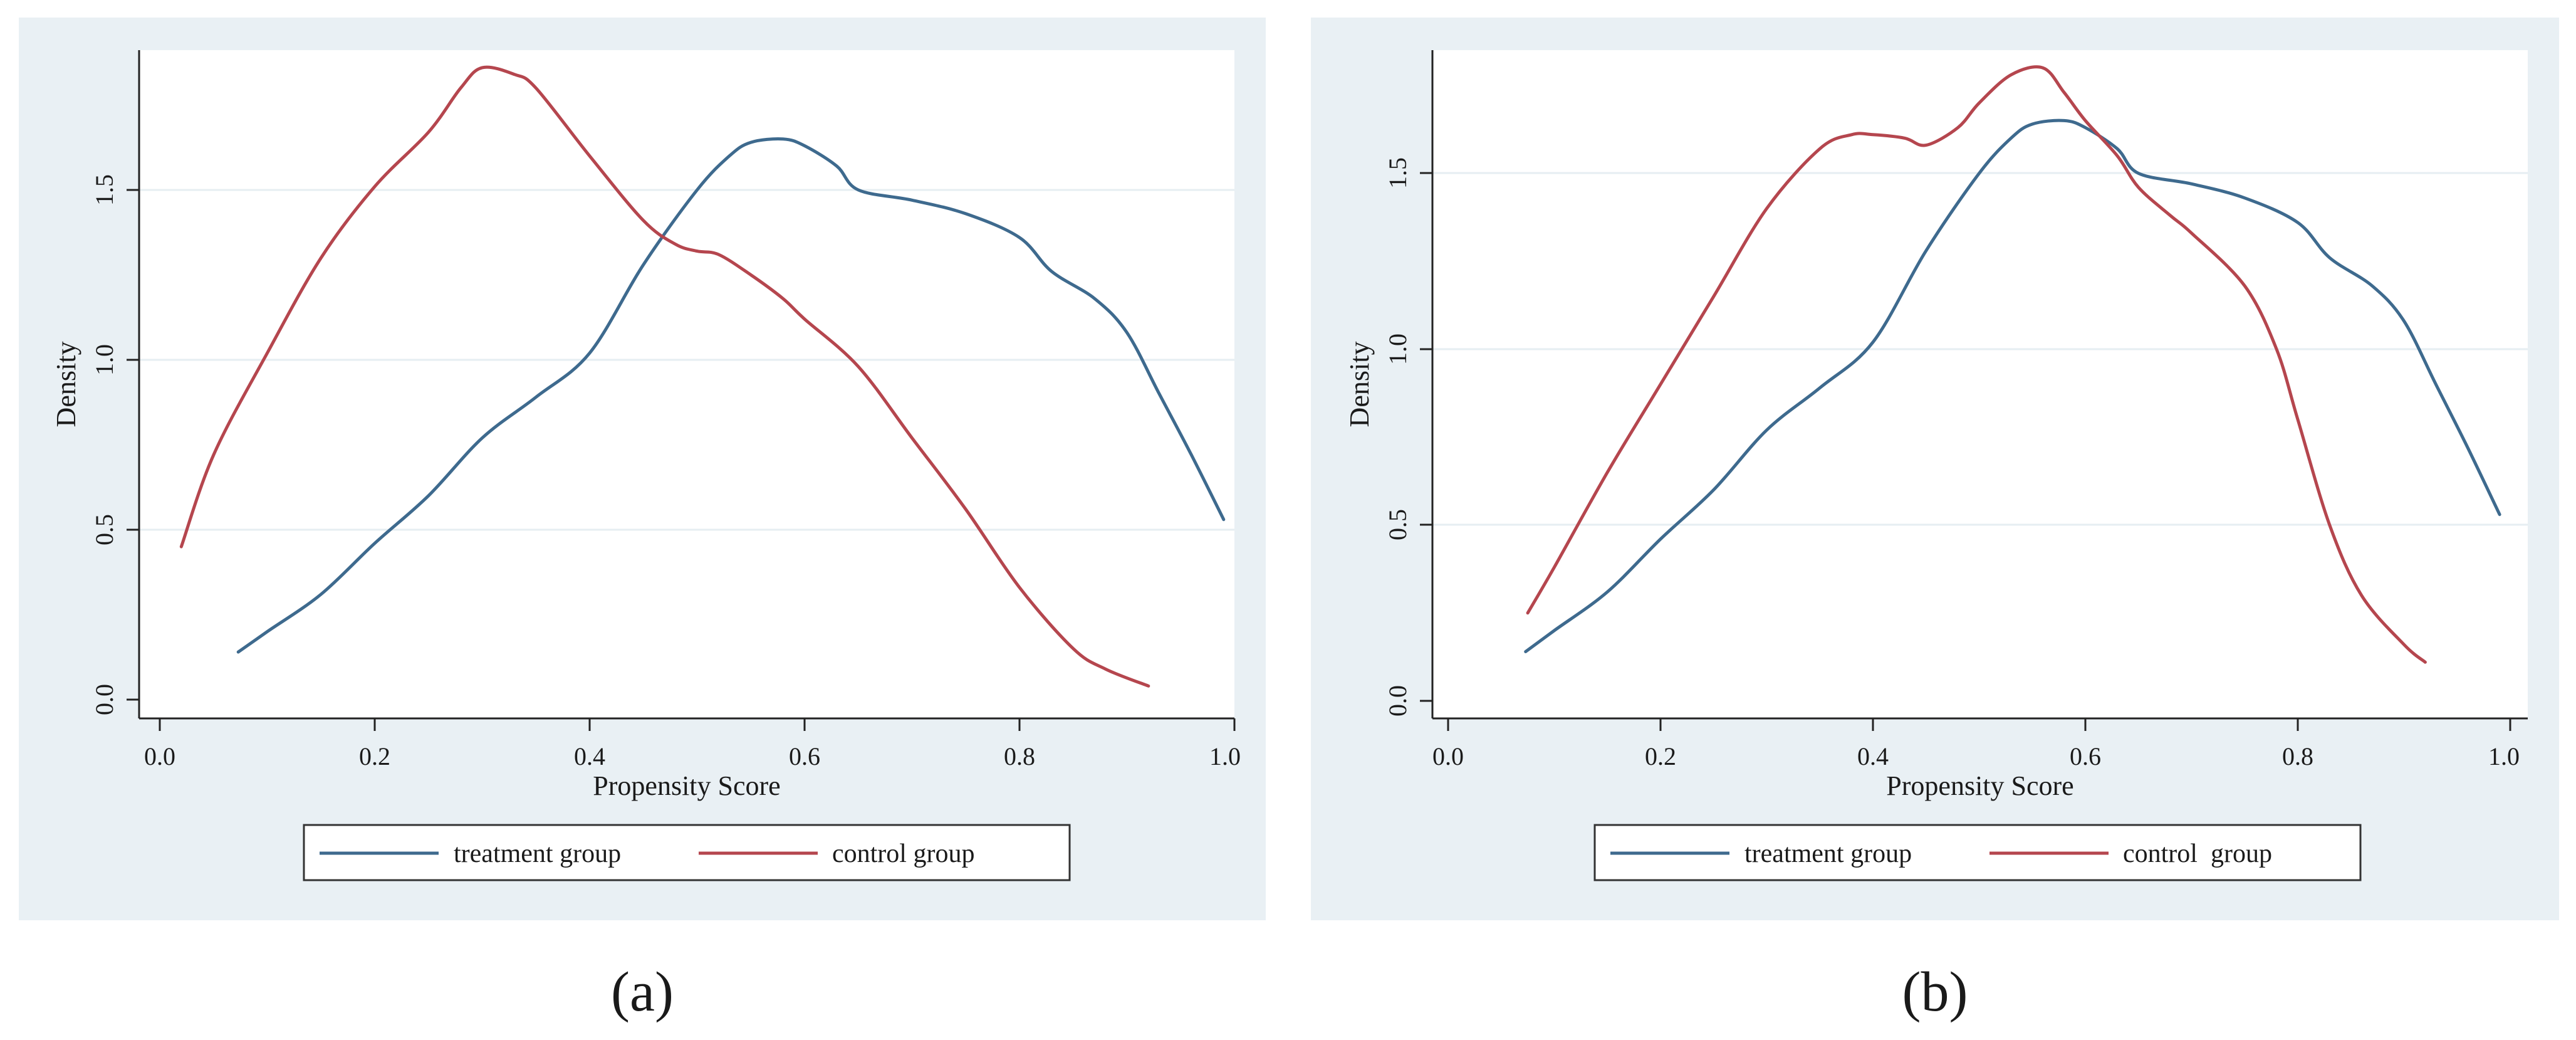  I want to click on panel-b-legend-label-treatment: treatment group, so click(1828, 854).